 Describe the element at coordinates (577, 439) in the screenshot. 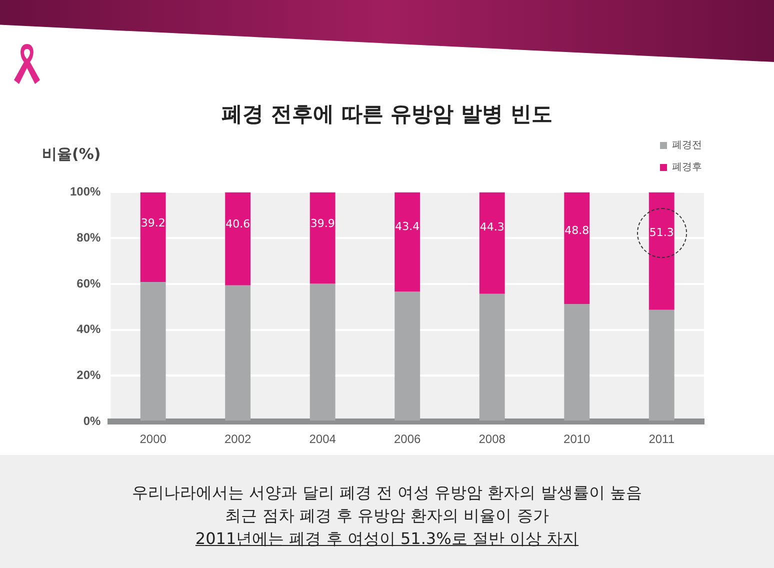

I see `x-tick-label: 2010` at that location.